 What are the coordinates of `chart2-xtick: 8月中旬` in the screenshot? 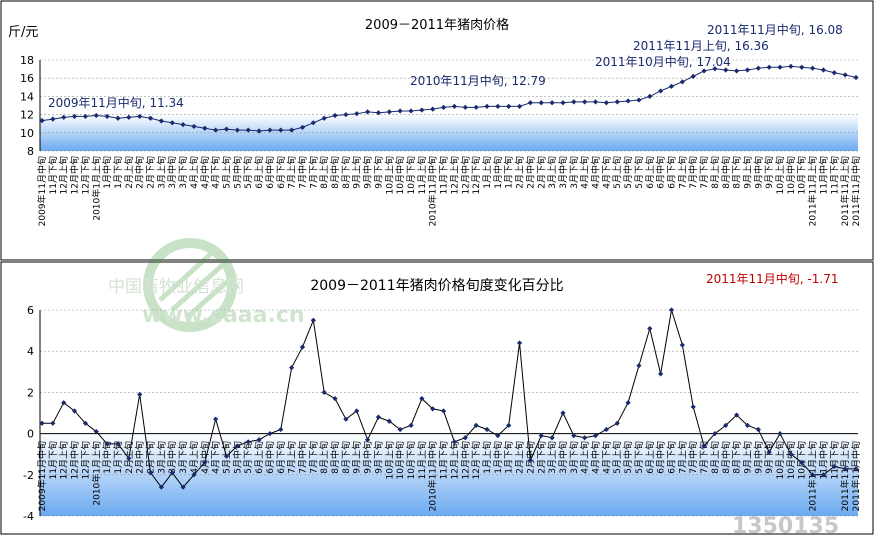 It's located at (335, 457).